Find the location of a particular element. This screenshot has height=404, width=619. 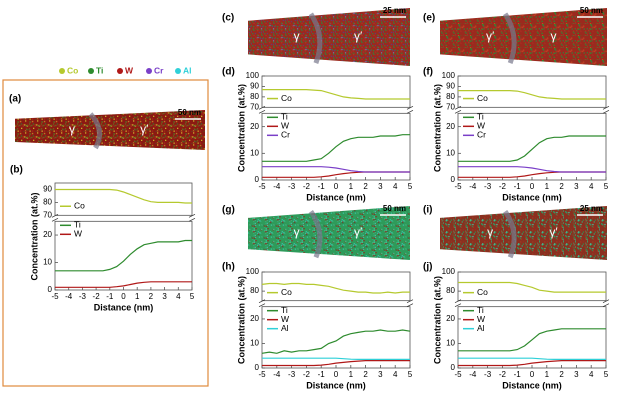

x-tick-label: -5 is located at coordinates (55, 296).